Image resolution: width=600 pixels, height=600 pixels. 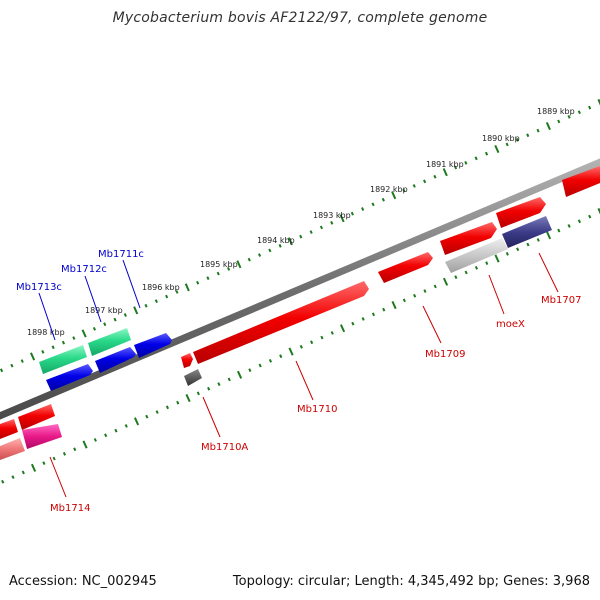 What do you see at coordinates (224, 447) in the screenshot?
I see `gene-label-mb1710a: Mb1710A` at bounding box center [224, 447].